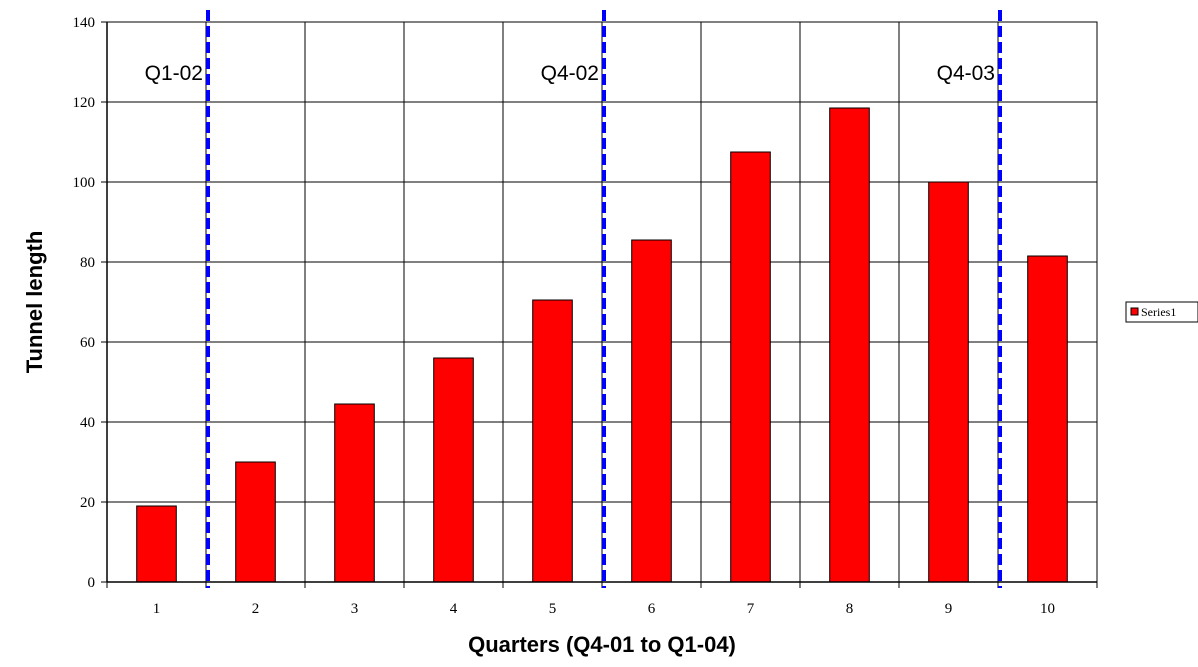 This screenshot has width=1198, height=667. I want to click on x-axis-title: Quarters (Q4-01 to Q1-04), so click(602, 644).